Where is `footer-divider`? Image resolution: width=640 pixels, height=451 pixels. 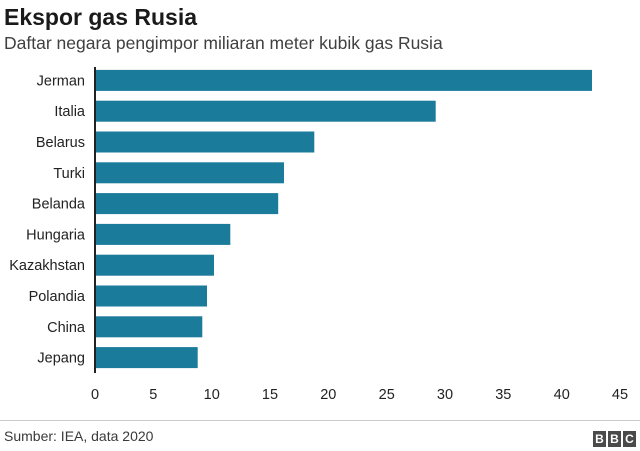
footer-divider is located at coordinates (320, 420).